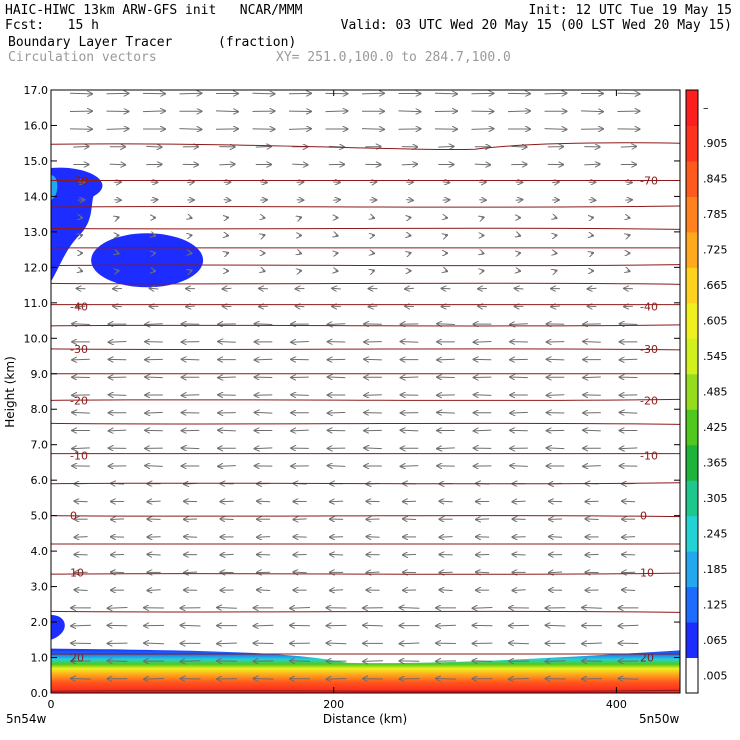 The image size is (740, 740). Describe the element at coordinates (36, 267) in the screenshot. I see `y-tick-label: 12.0` at that location.